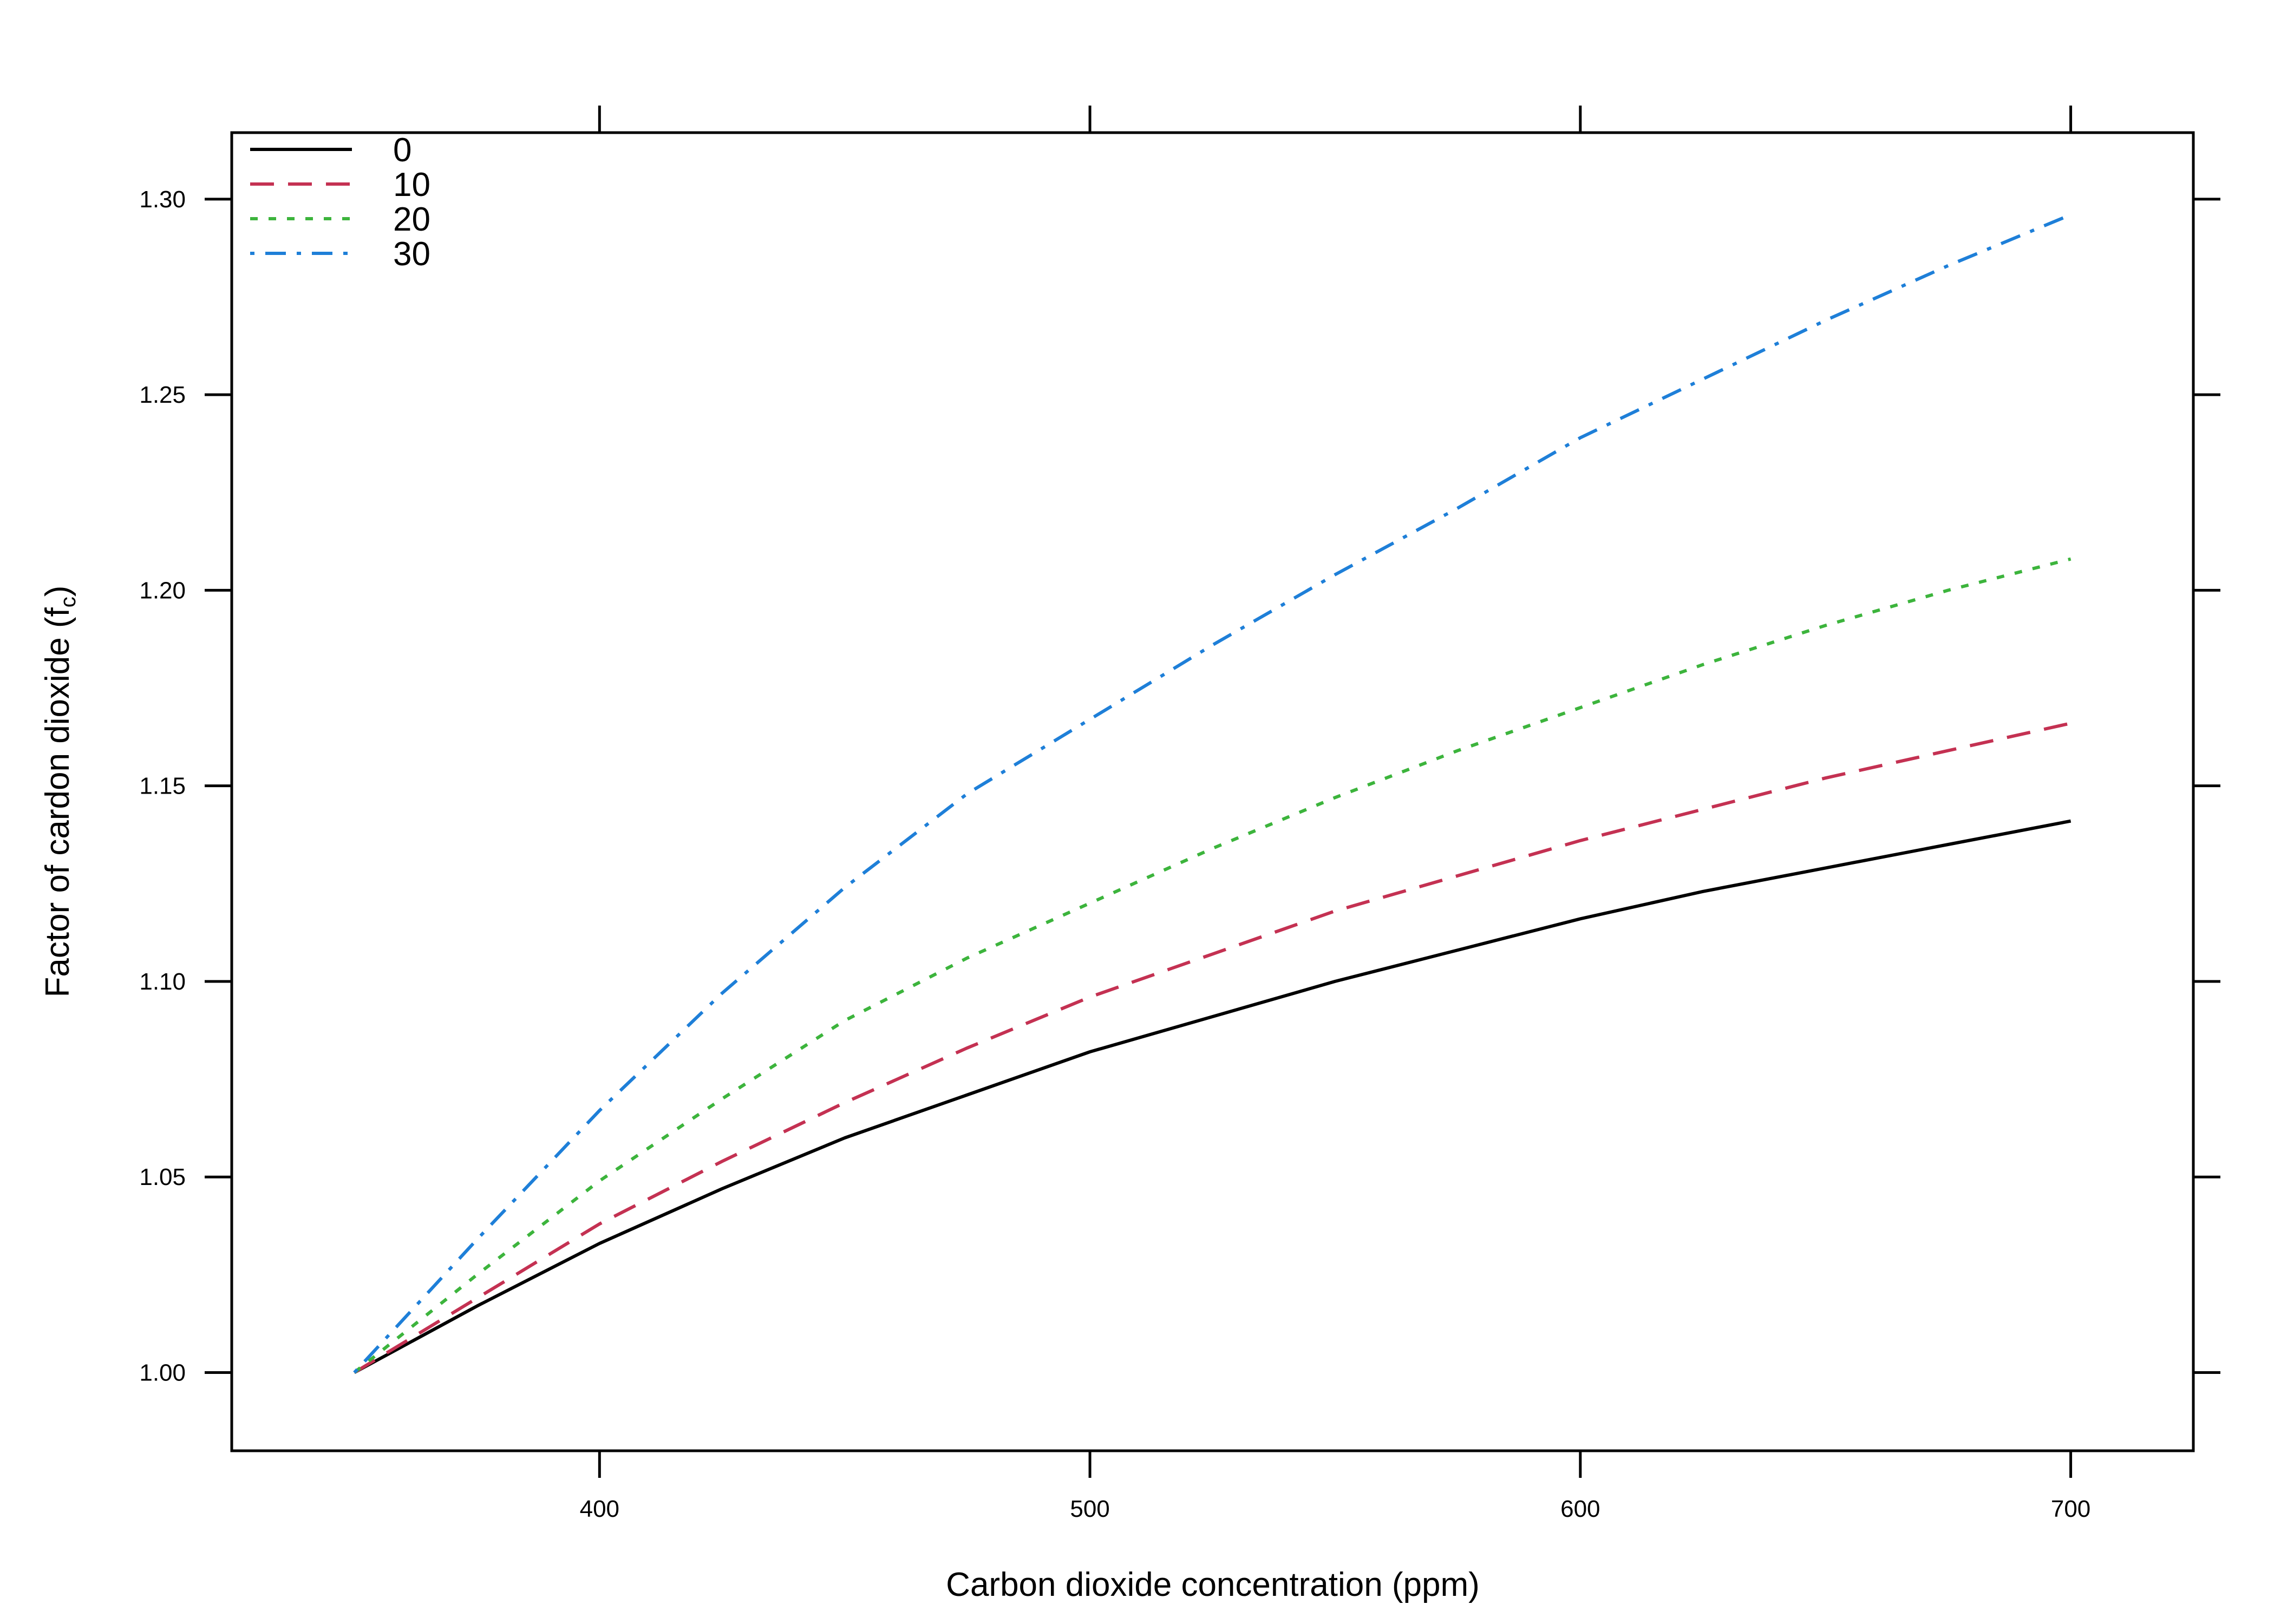  Describe the element at coordinates (412, 185) in the screenshot. I see `legend-label: 10` at that location.